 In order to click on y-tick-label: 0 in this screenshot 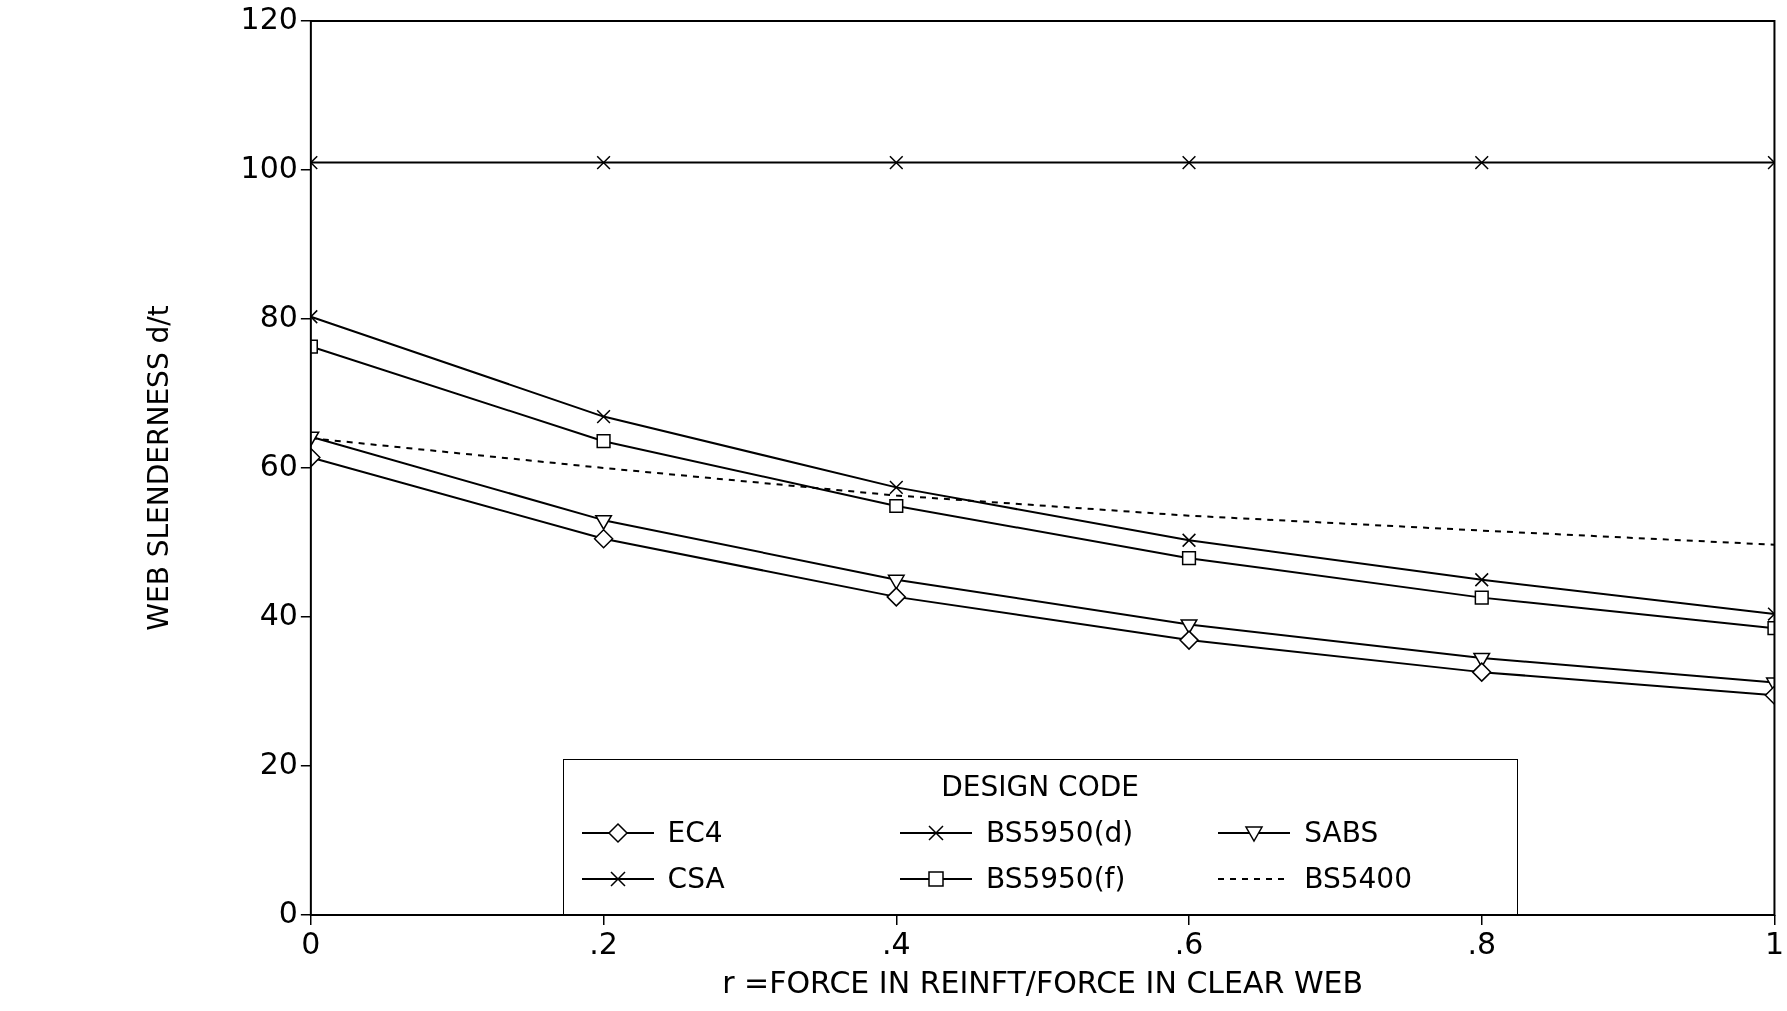, I will do `click(288, 912)`.